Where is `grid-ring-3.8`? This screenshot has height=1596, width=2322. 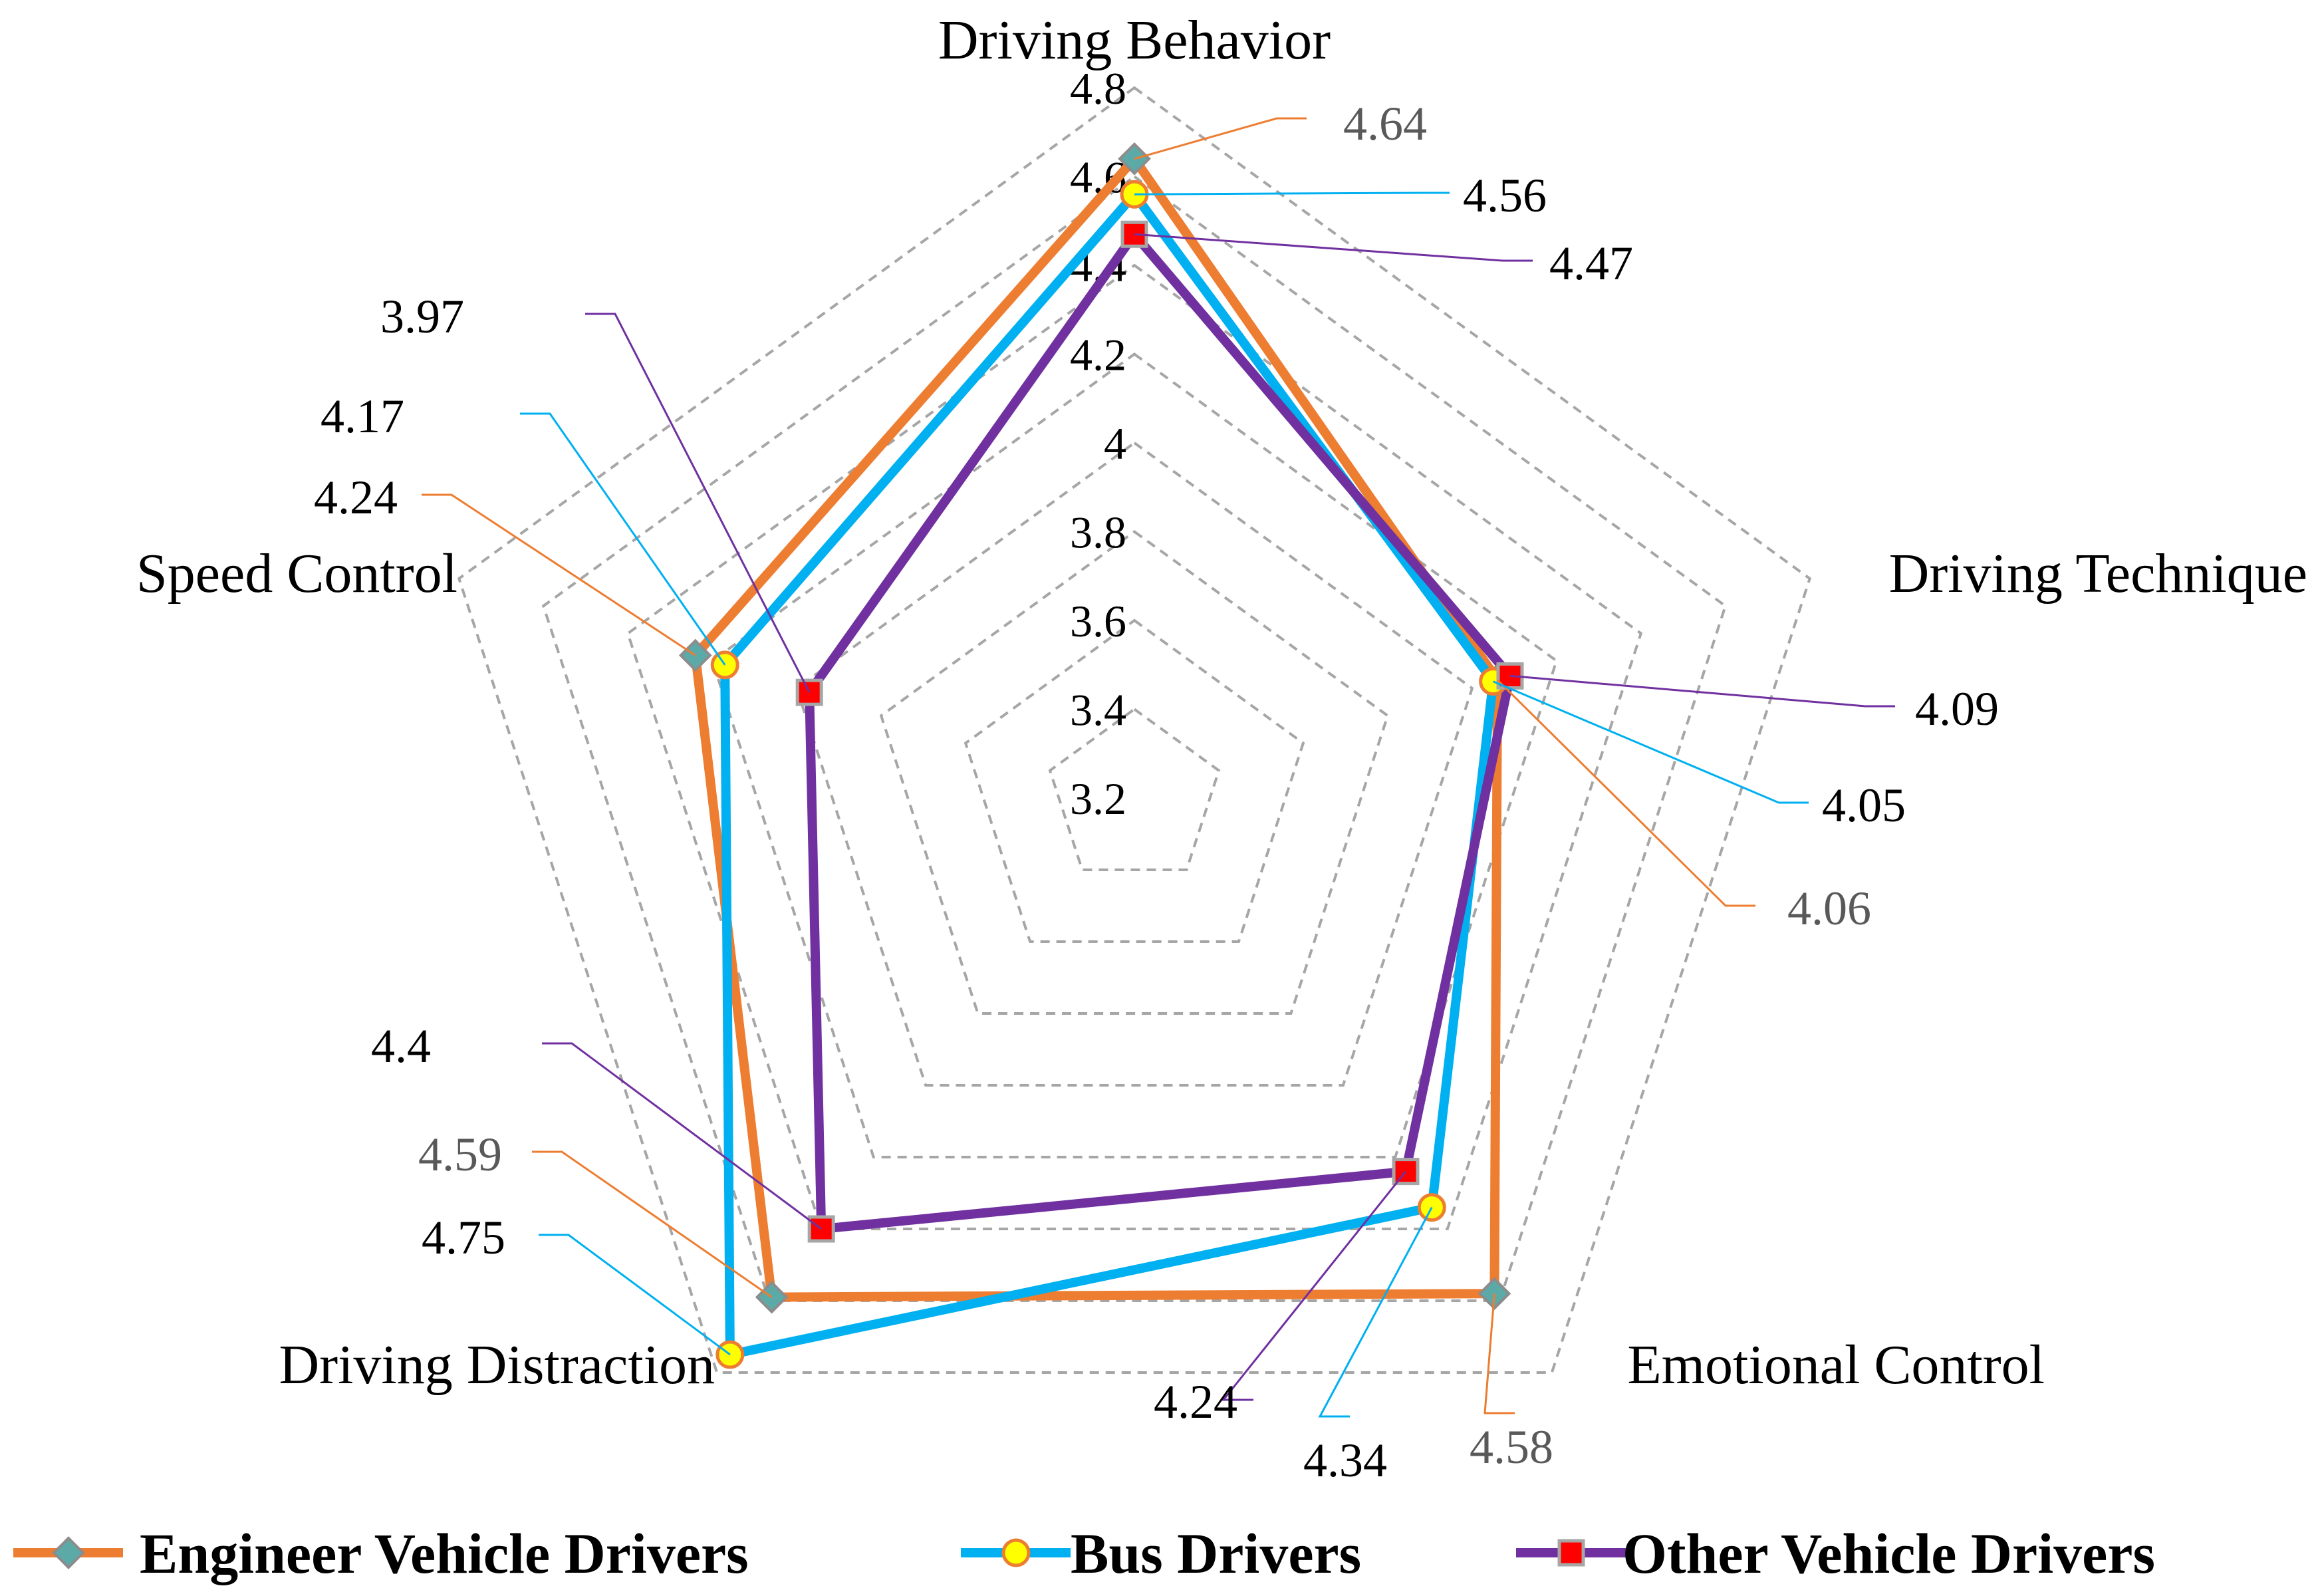
grid-ring-3.8 is located at coordinates (1134, 773).